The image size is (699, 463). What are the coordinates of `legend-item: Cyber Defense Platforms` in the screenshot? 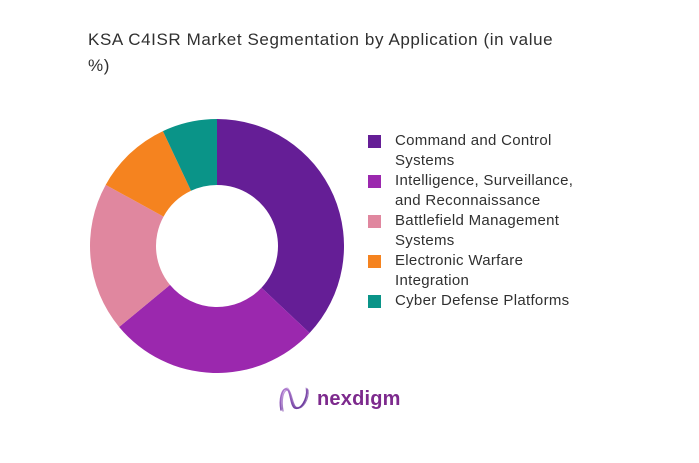 It's located at (508, 301).